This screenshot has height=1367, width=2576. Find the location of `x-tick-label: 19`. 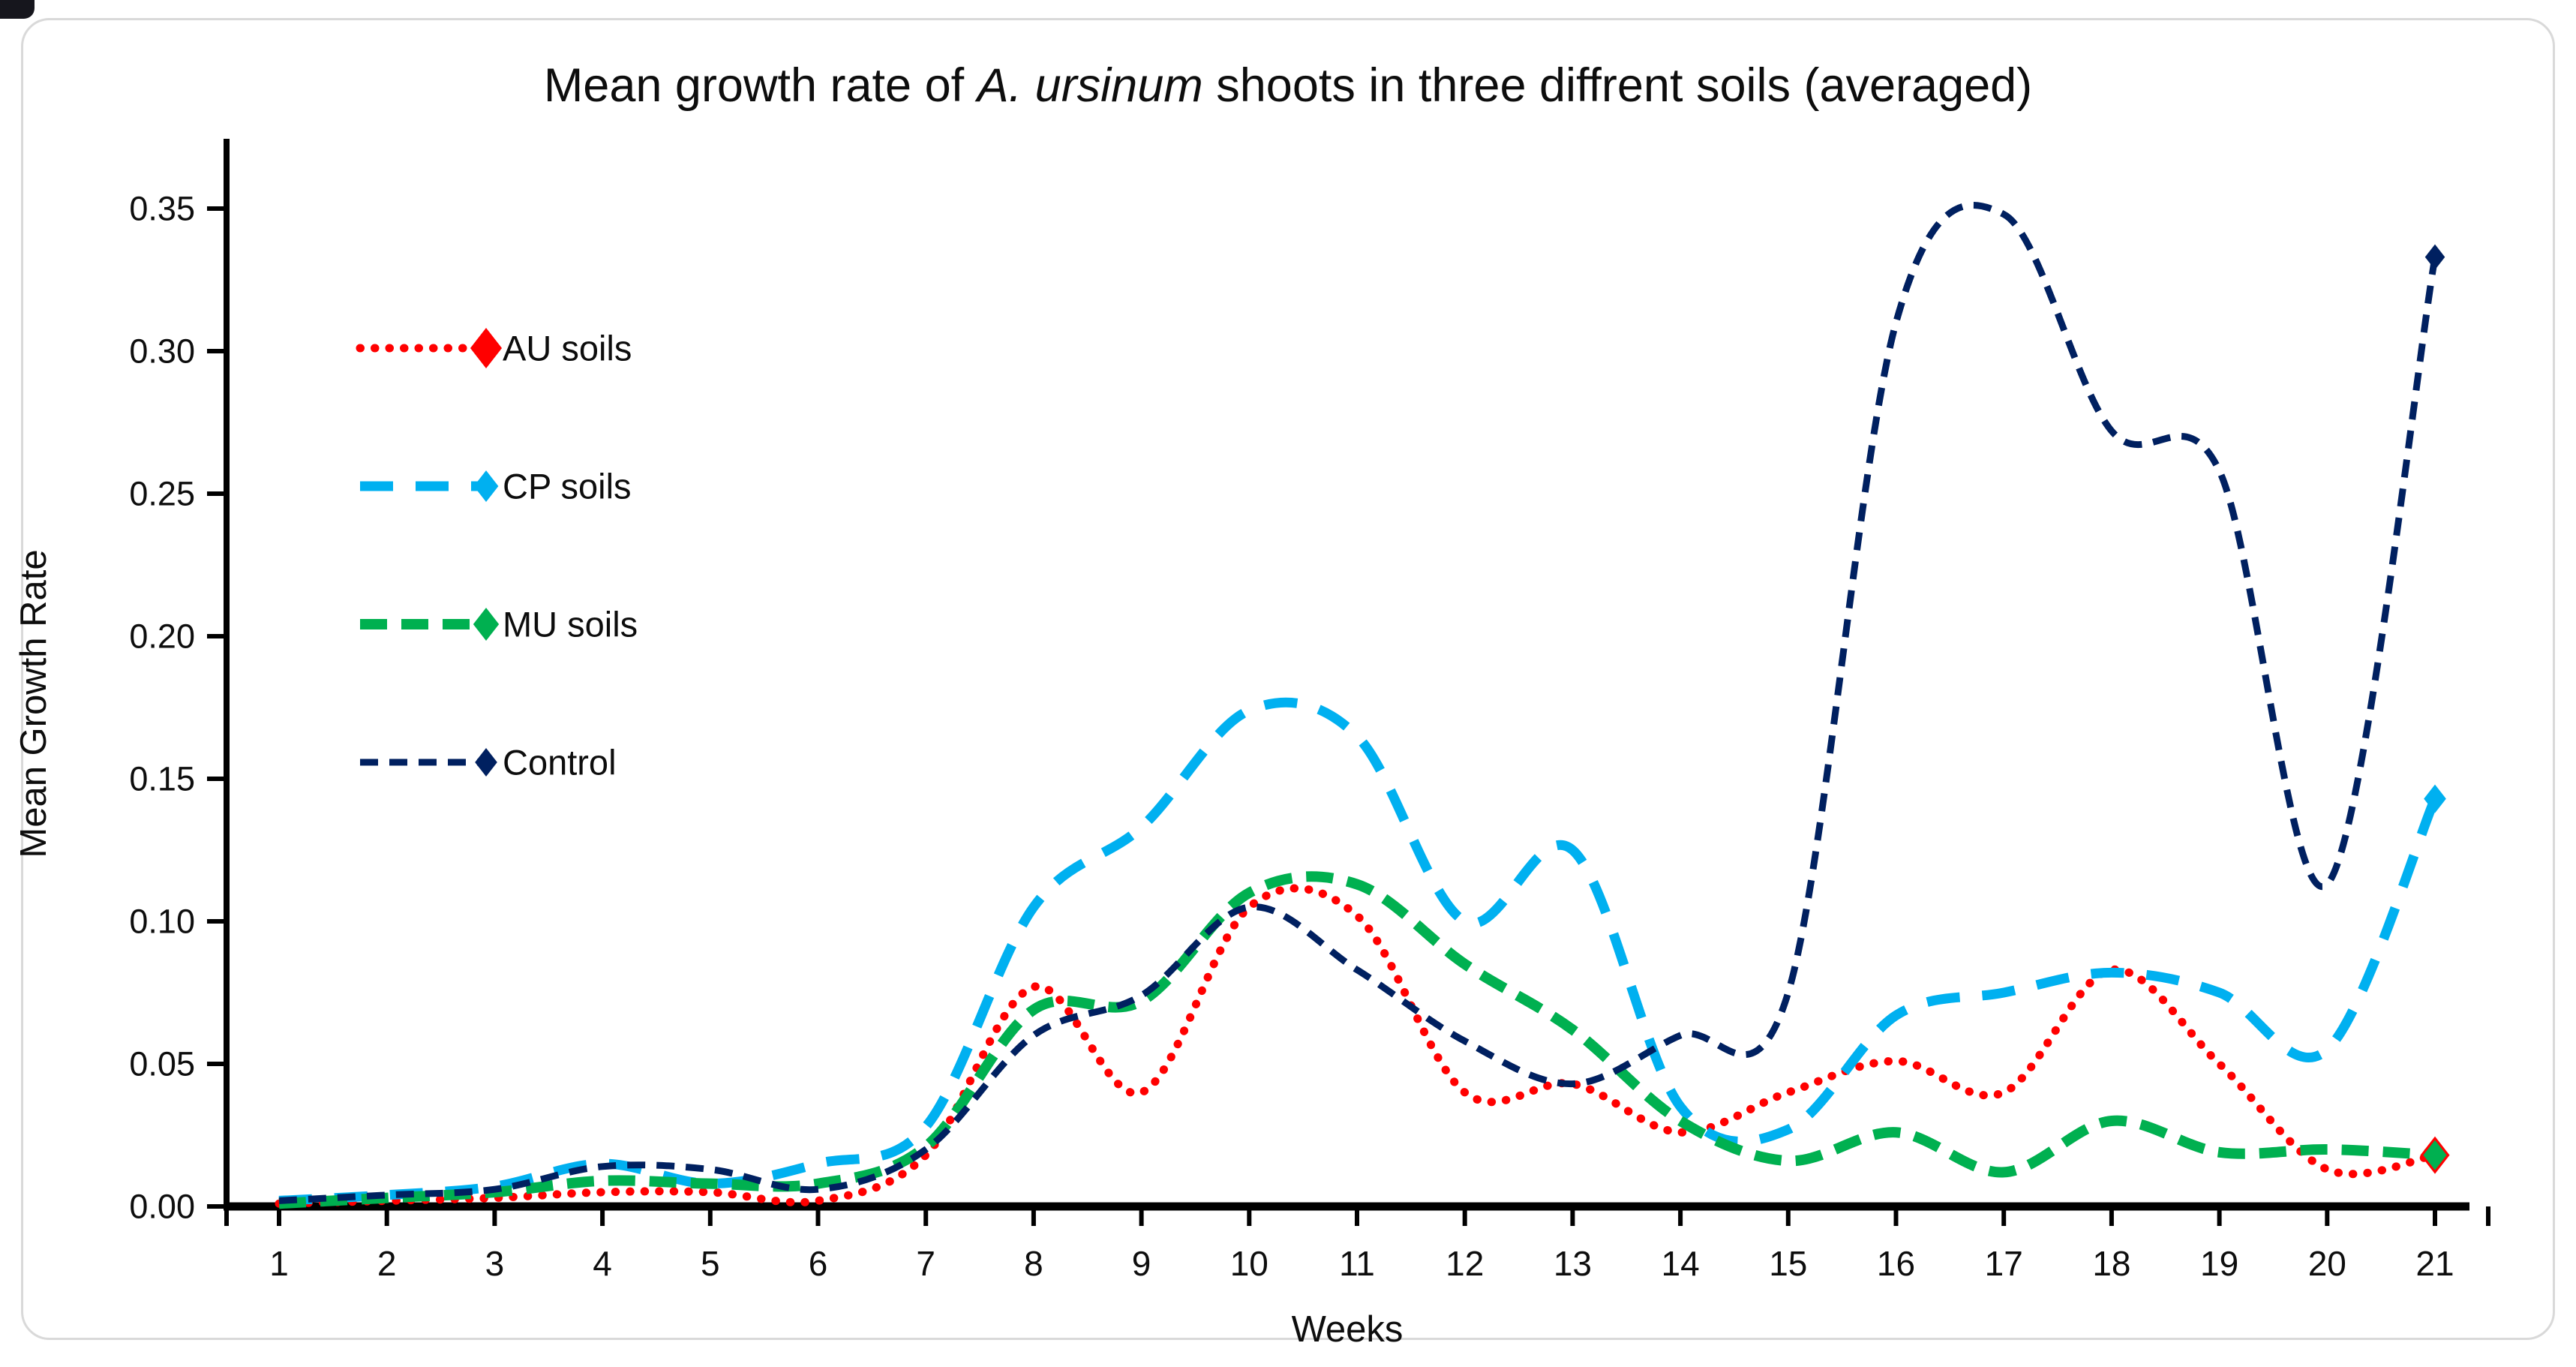

x-tick-label: 19 is located at coordinates (2219, 1263).